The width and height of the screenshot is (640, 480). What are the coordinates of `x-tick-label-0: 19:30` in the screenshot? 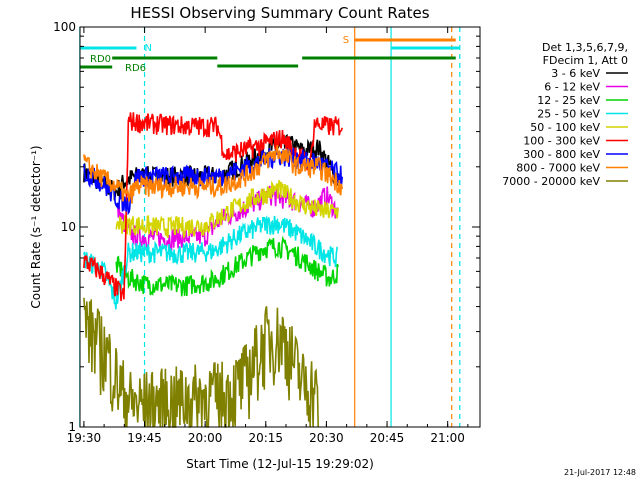 It's located at (84, 438).